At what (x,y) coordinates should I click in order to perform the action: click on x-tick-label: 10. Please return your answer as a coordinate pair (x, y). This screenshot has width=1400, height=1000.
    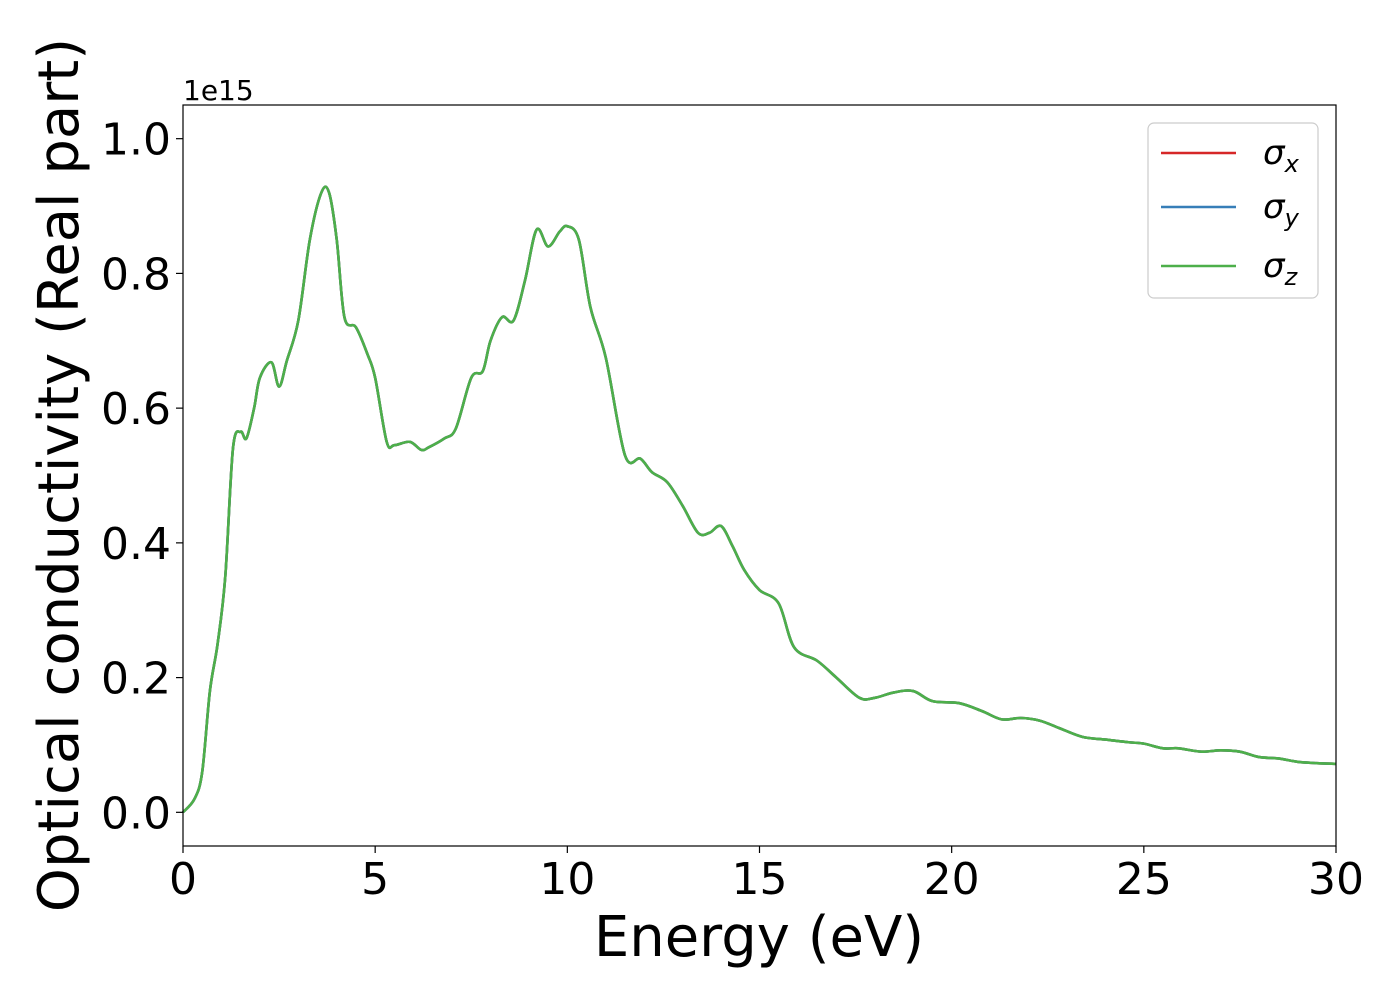
    Looking at the image, I should click on (567, 879).